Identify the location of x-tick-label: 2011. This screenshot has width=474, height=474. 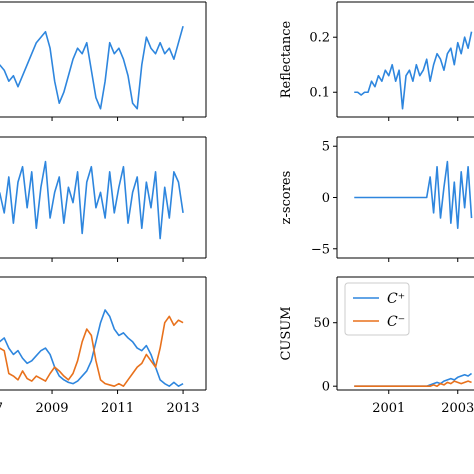
(117, 408).